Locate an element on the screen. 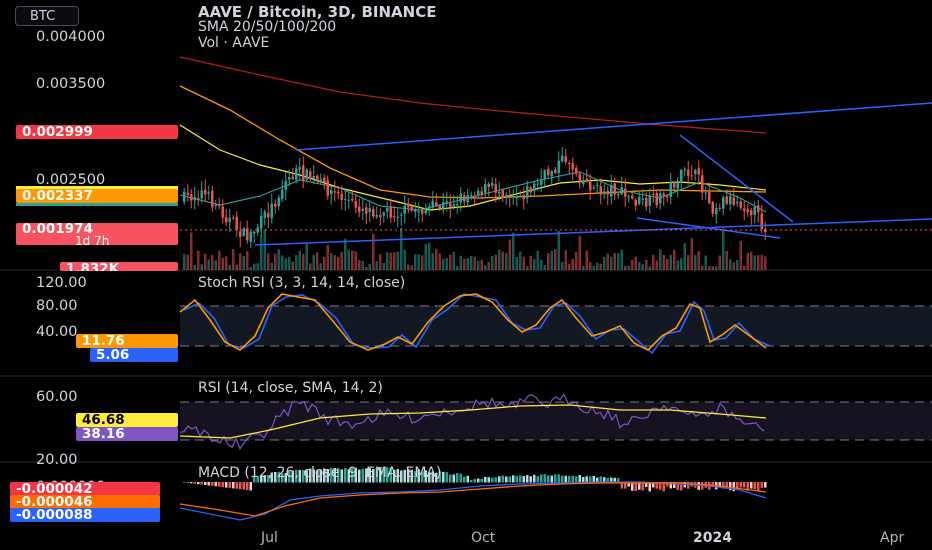  stoch-rsi-lines is located at coordinates (475, 324).